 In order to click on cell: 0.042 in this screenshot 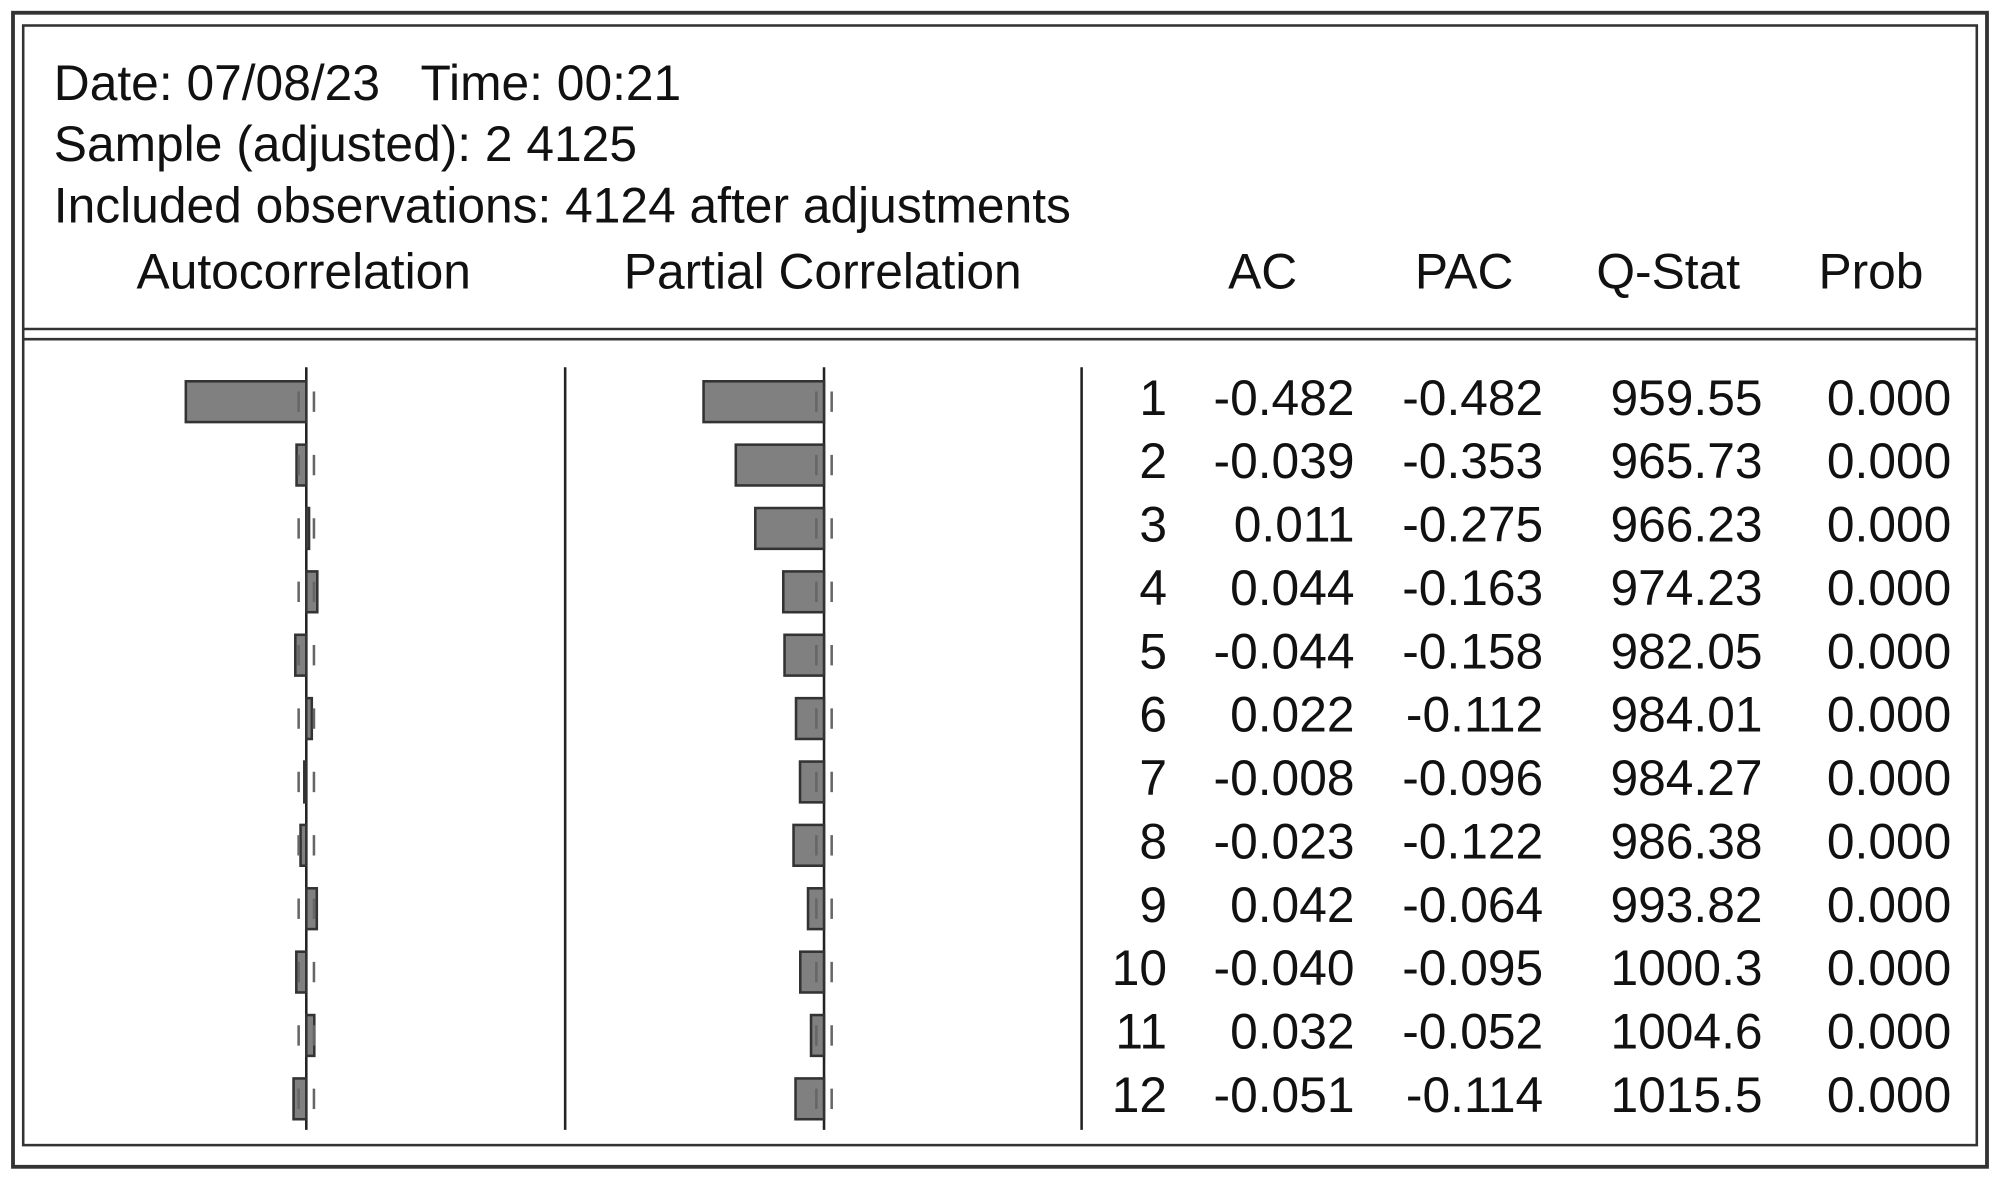, I will do `click(1292, 905)`.